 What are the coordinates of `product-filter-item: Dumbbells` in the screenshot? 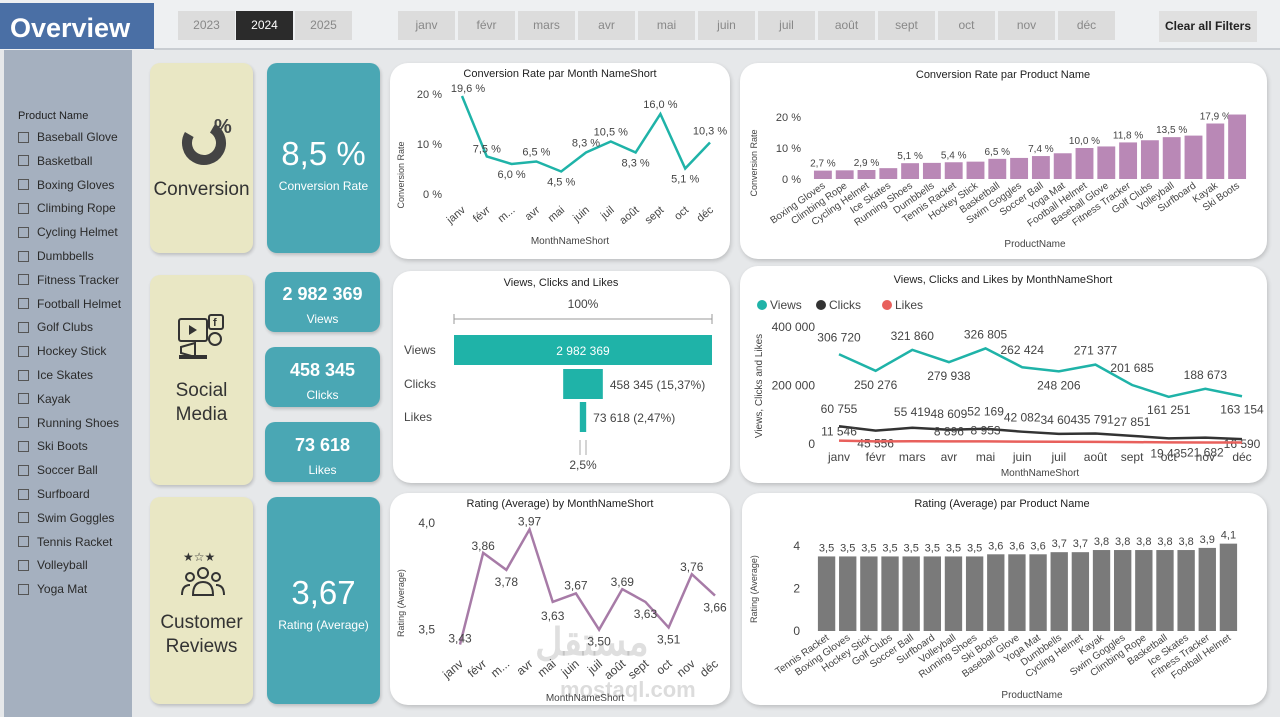 It's located at (56, 256).